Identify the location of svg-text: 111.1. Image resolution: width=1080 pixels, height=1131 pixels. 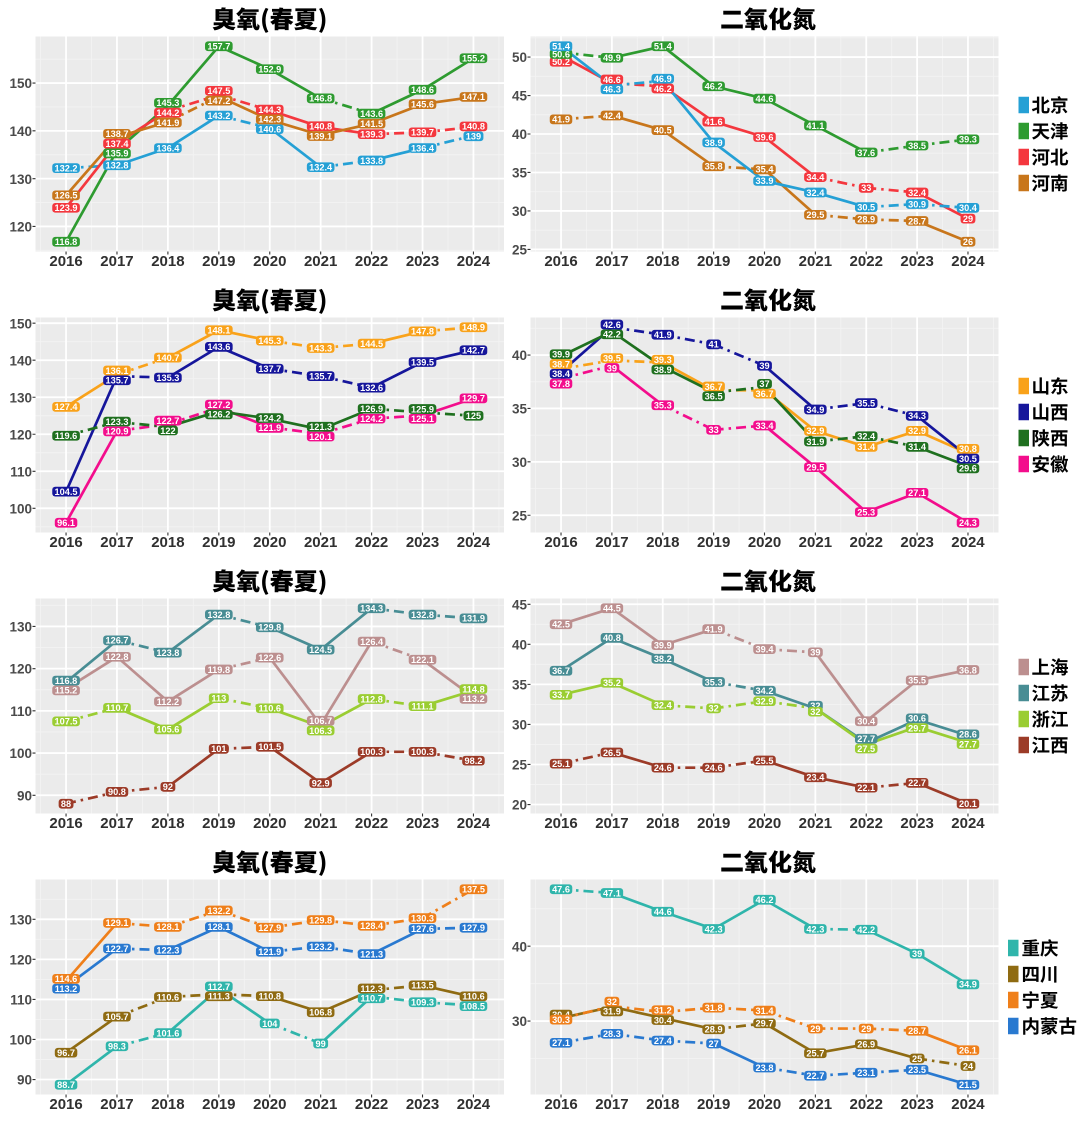
(423, 707).